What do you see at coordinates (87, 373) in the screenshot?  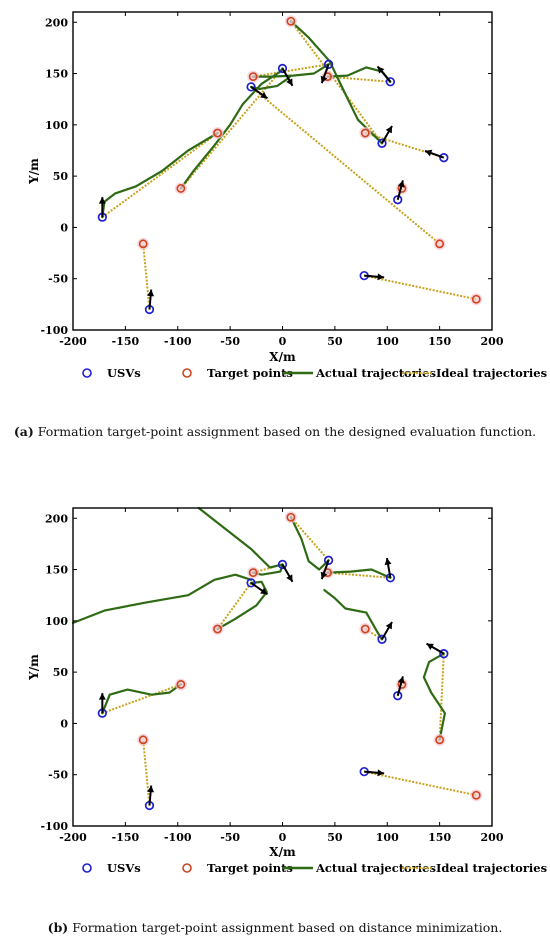 I see `panel-a-legend-usv-symbol` at bounding box center [87, 373].